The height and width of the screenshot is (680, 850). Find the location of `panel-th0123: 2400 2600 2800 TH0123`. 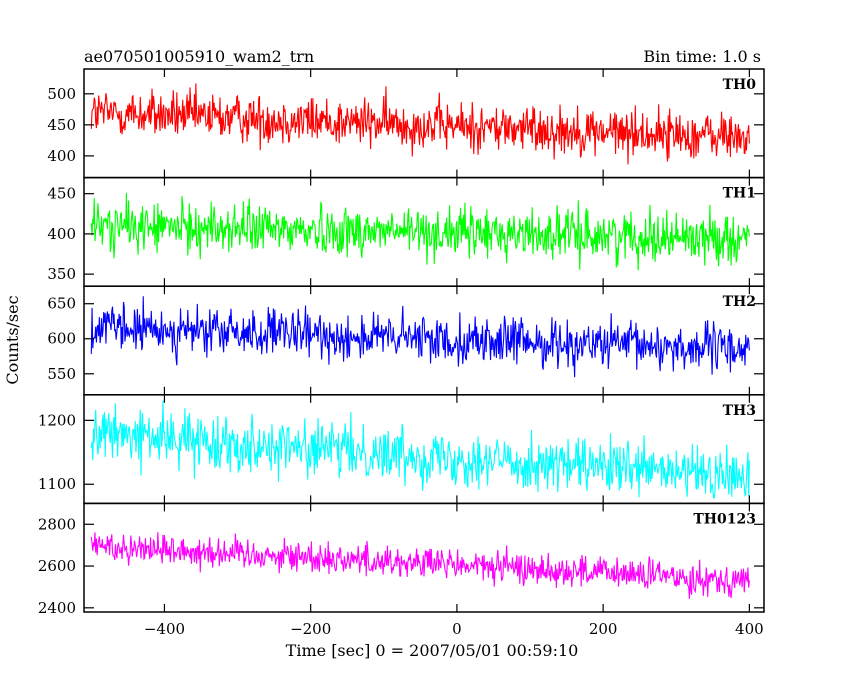

panel-th0123: 2400 2600 2800 TH0123 is located at coordinates (401, 559).